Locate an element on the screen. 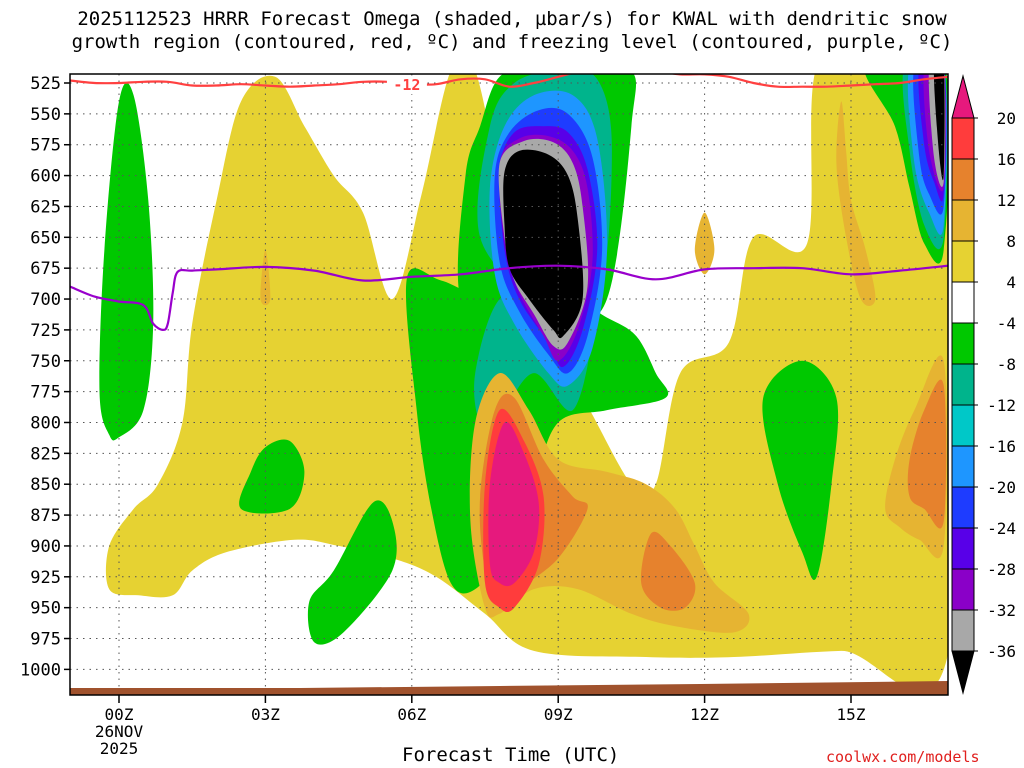 This screenshot has height=768, width=1024. y-tick-label-725: 725 is located at coordinates (45, 331).